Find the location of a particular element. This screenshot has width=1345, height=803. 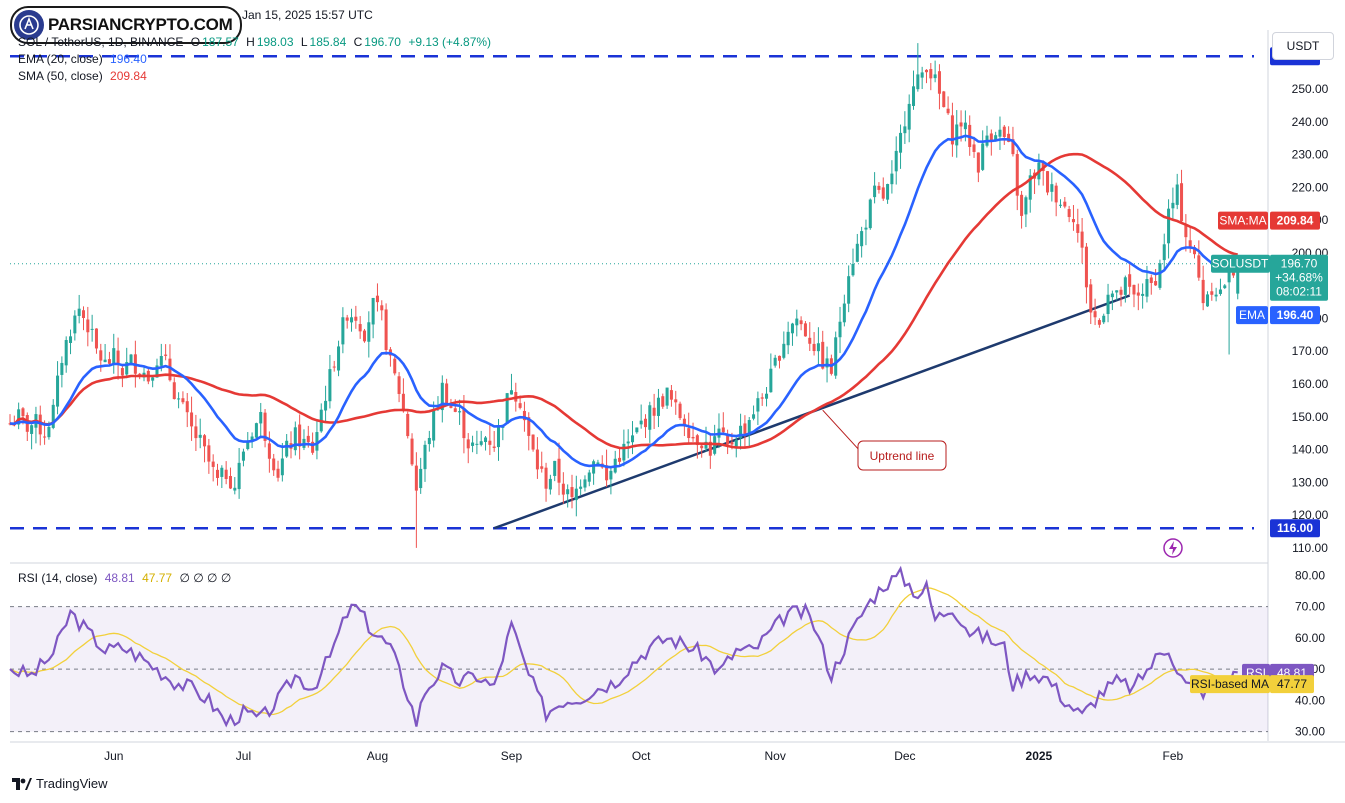

sma-legend: SMA (50, close) 209.84 is located at coordinates (82, 76).